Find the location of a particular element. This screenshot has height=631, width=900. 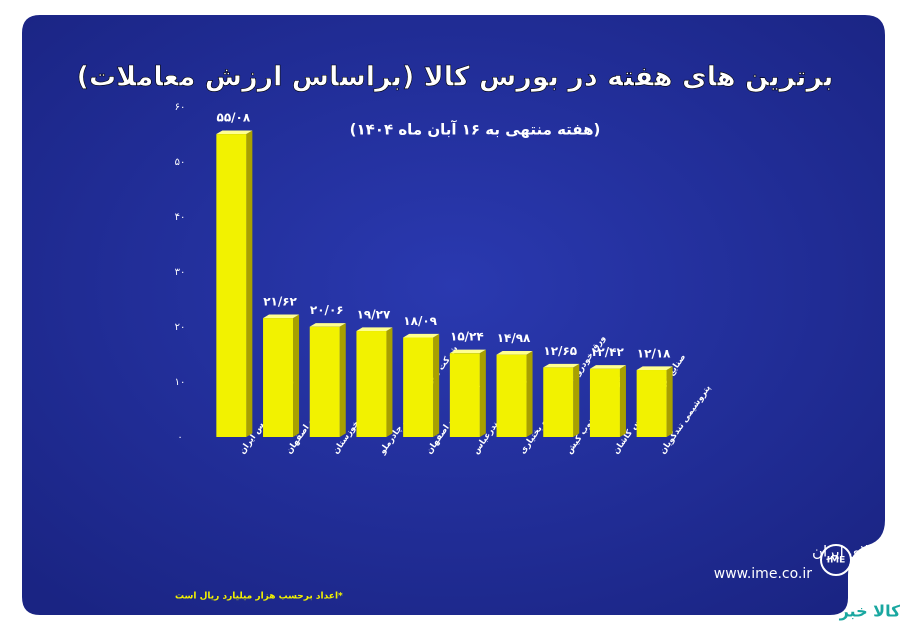

value-label: ۱۲/۶۵ is located at coordinates (560, 351).